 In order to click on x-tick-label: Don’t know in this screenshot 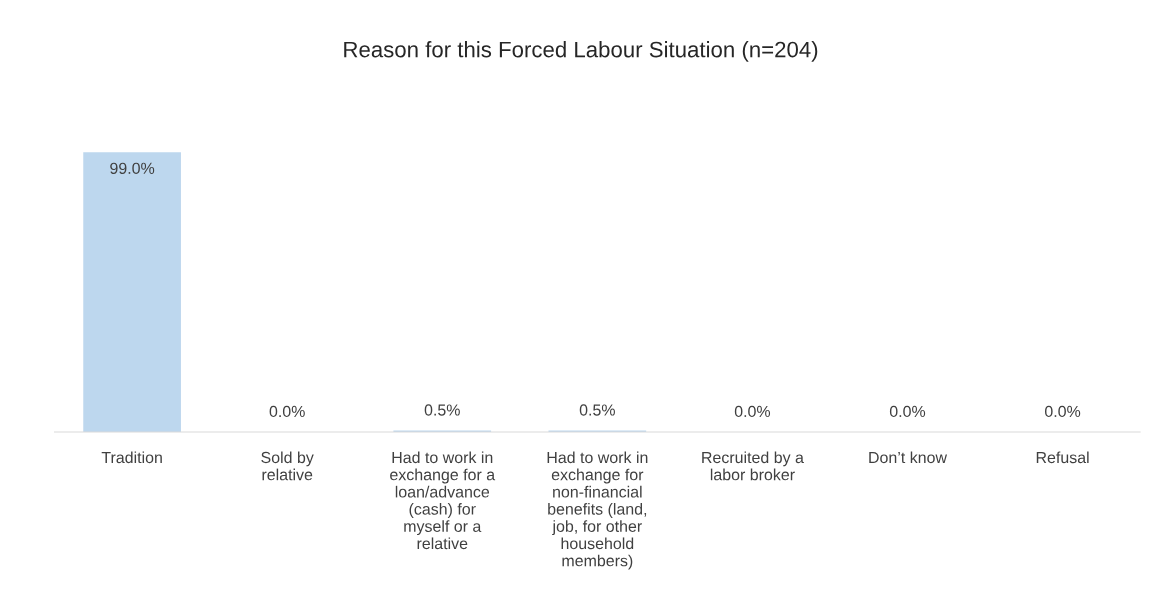, I will do `click(908, 457)`.